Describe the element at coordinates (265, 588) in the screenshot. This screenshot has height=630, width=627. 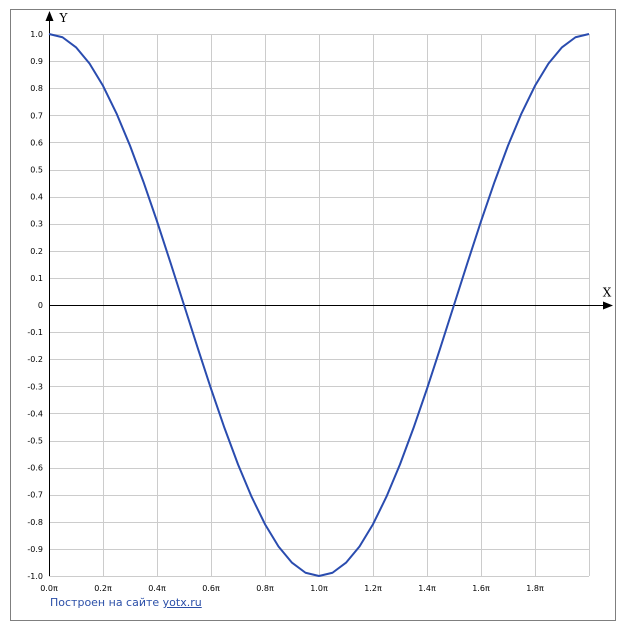
I see `x-tick-label: 0.8π` at that location.